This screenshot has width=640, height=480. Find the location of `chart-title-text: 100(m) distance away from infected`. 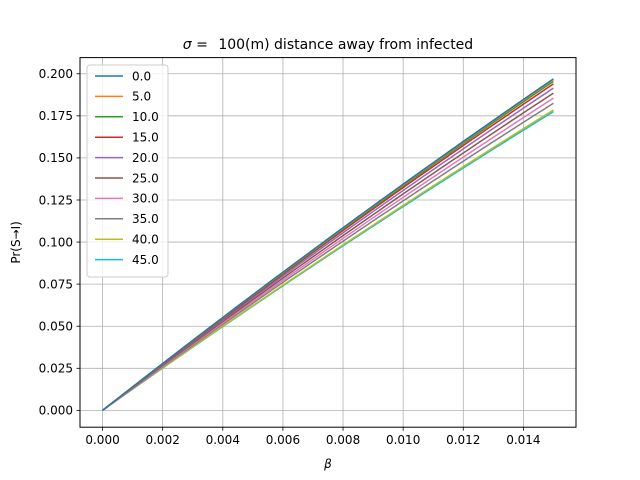

chart-title-text: 100(m) distance away from infected is located at coordinates (345, 45).